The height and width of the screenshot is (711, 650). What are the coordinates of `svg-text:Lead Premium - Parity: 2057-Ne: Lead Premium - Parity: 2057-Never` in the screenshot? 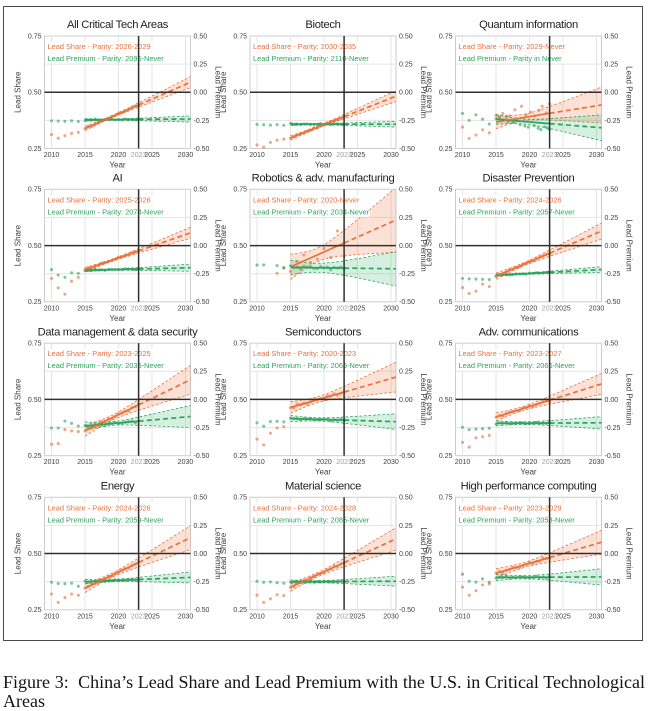 It's located at (517, 211).